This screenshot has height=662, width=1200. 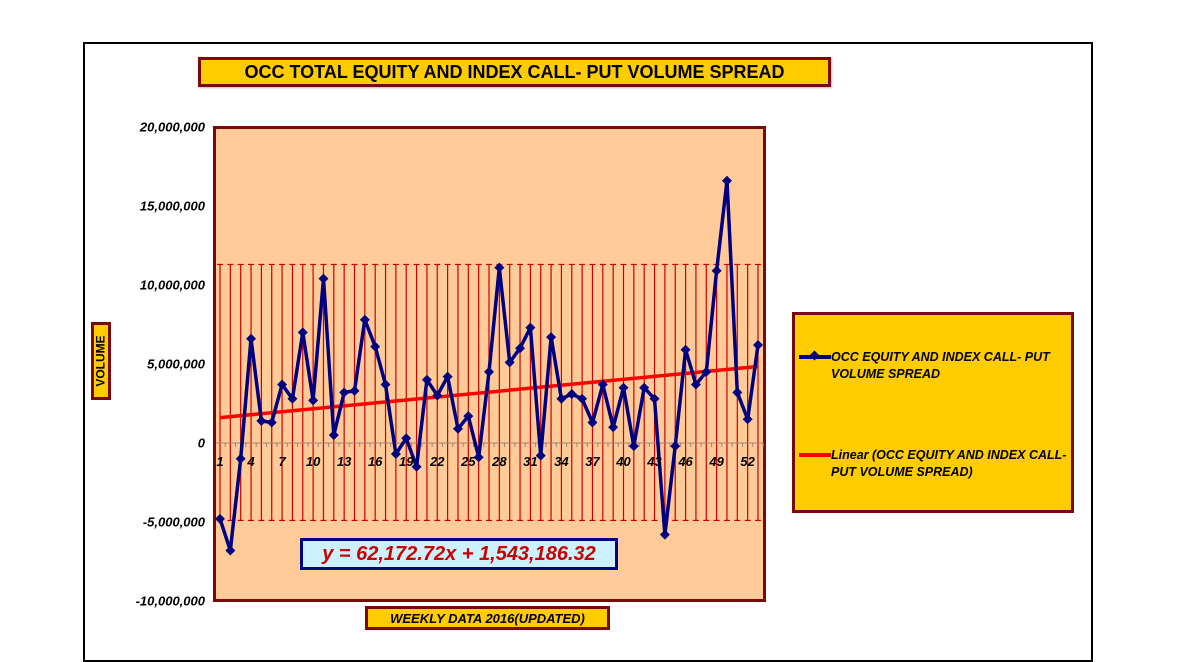 What do you see at coordinates (490, 444) in the screenshot?
I see `x-axis-line` at bounding box center [490, 444].